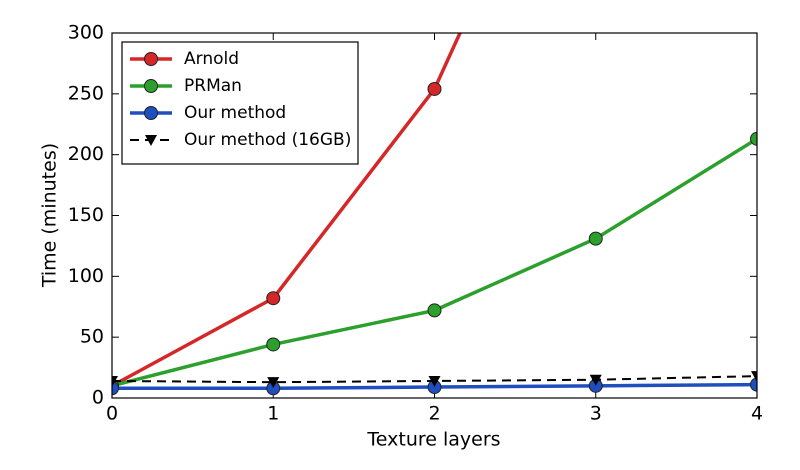 This screenshot has width=800, height=470. I want to click on y-axis-label: Time (minutes), so click(50, 215).